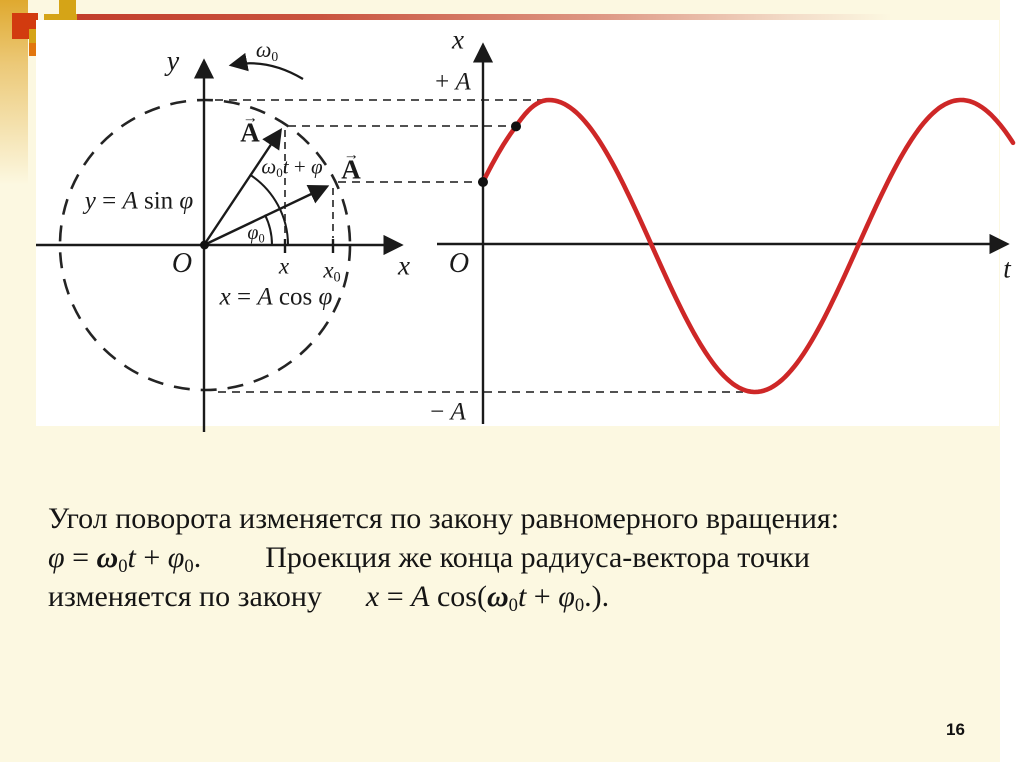 This screenshot has height=767, width=1024. Describe the element at coordinates (453, 82) in the screenshot. I see `plus-a-label: + A` at that location.